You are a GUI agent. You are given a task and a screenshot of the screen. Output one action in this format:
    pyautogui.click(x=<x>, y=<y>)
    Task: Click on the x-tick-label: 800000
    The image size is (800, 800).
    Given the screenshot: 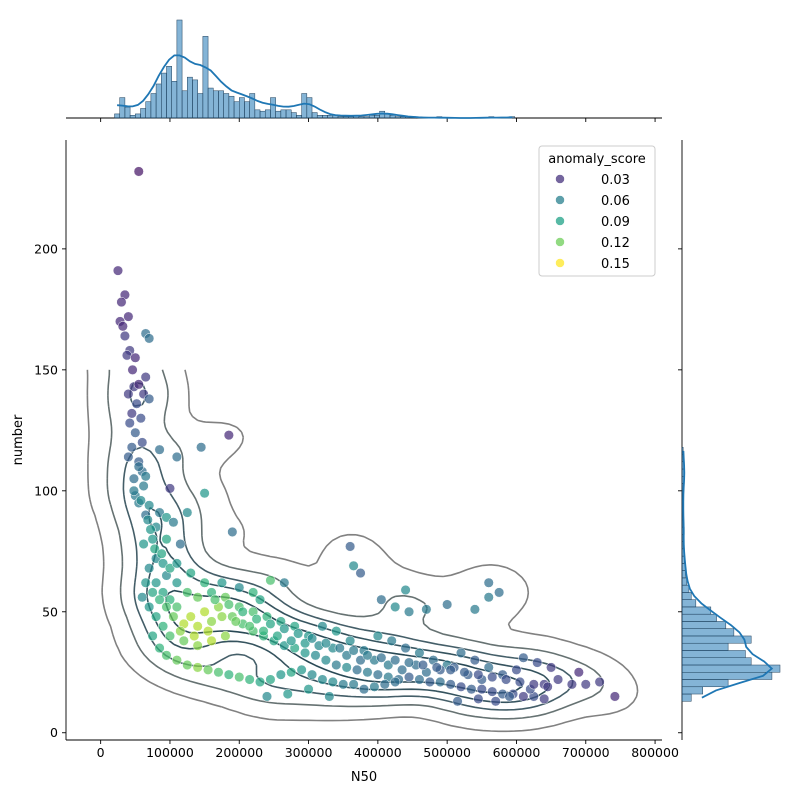 What is the action you would take?
    pyautogui.click(x=655, y=752)
    